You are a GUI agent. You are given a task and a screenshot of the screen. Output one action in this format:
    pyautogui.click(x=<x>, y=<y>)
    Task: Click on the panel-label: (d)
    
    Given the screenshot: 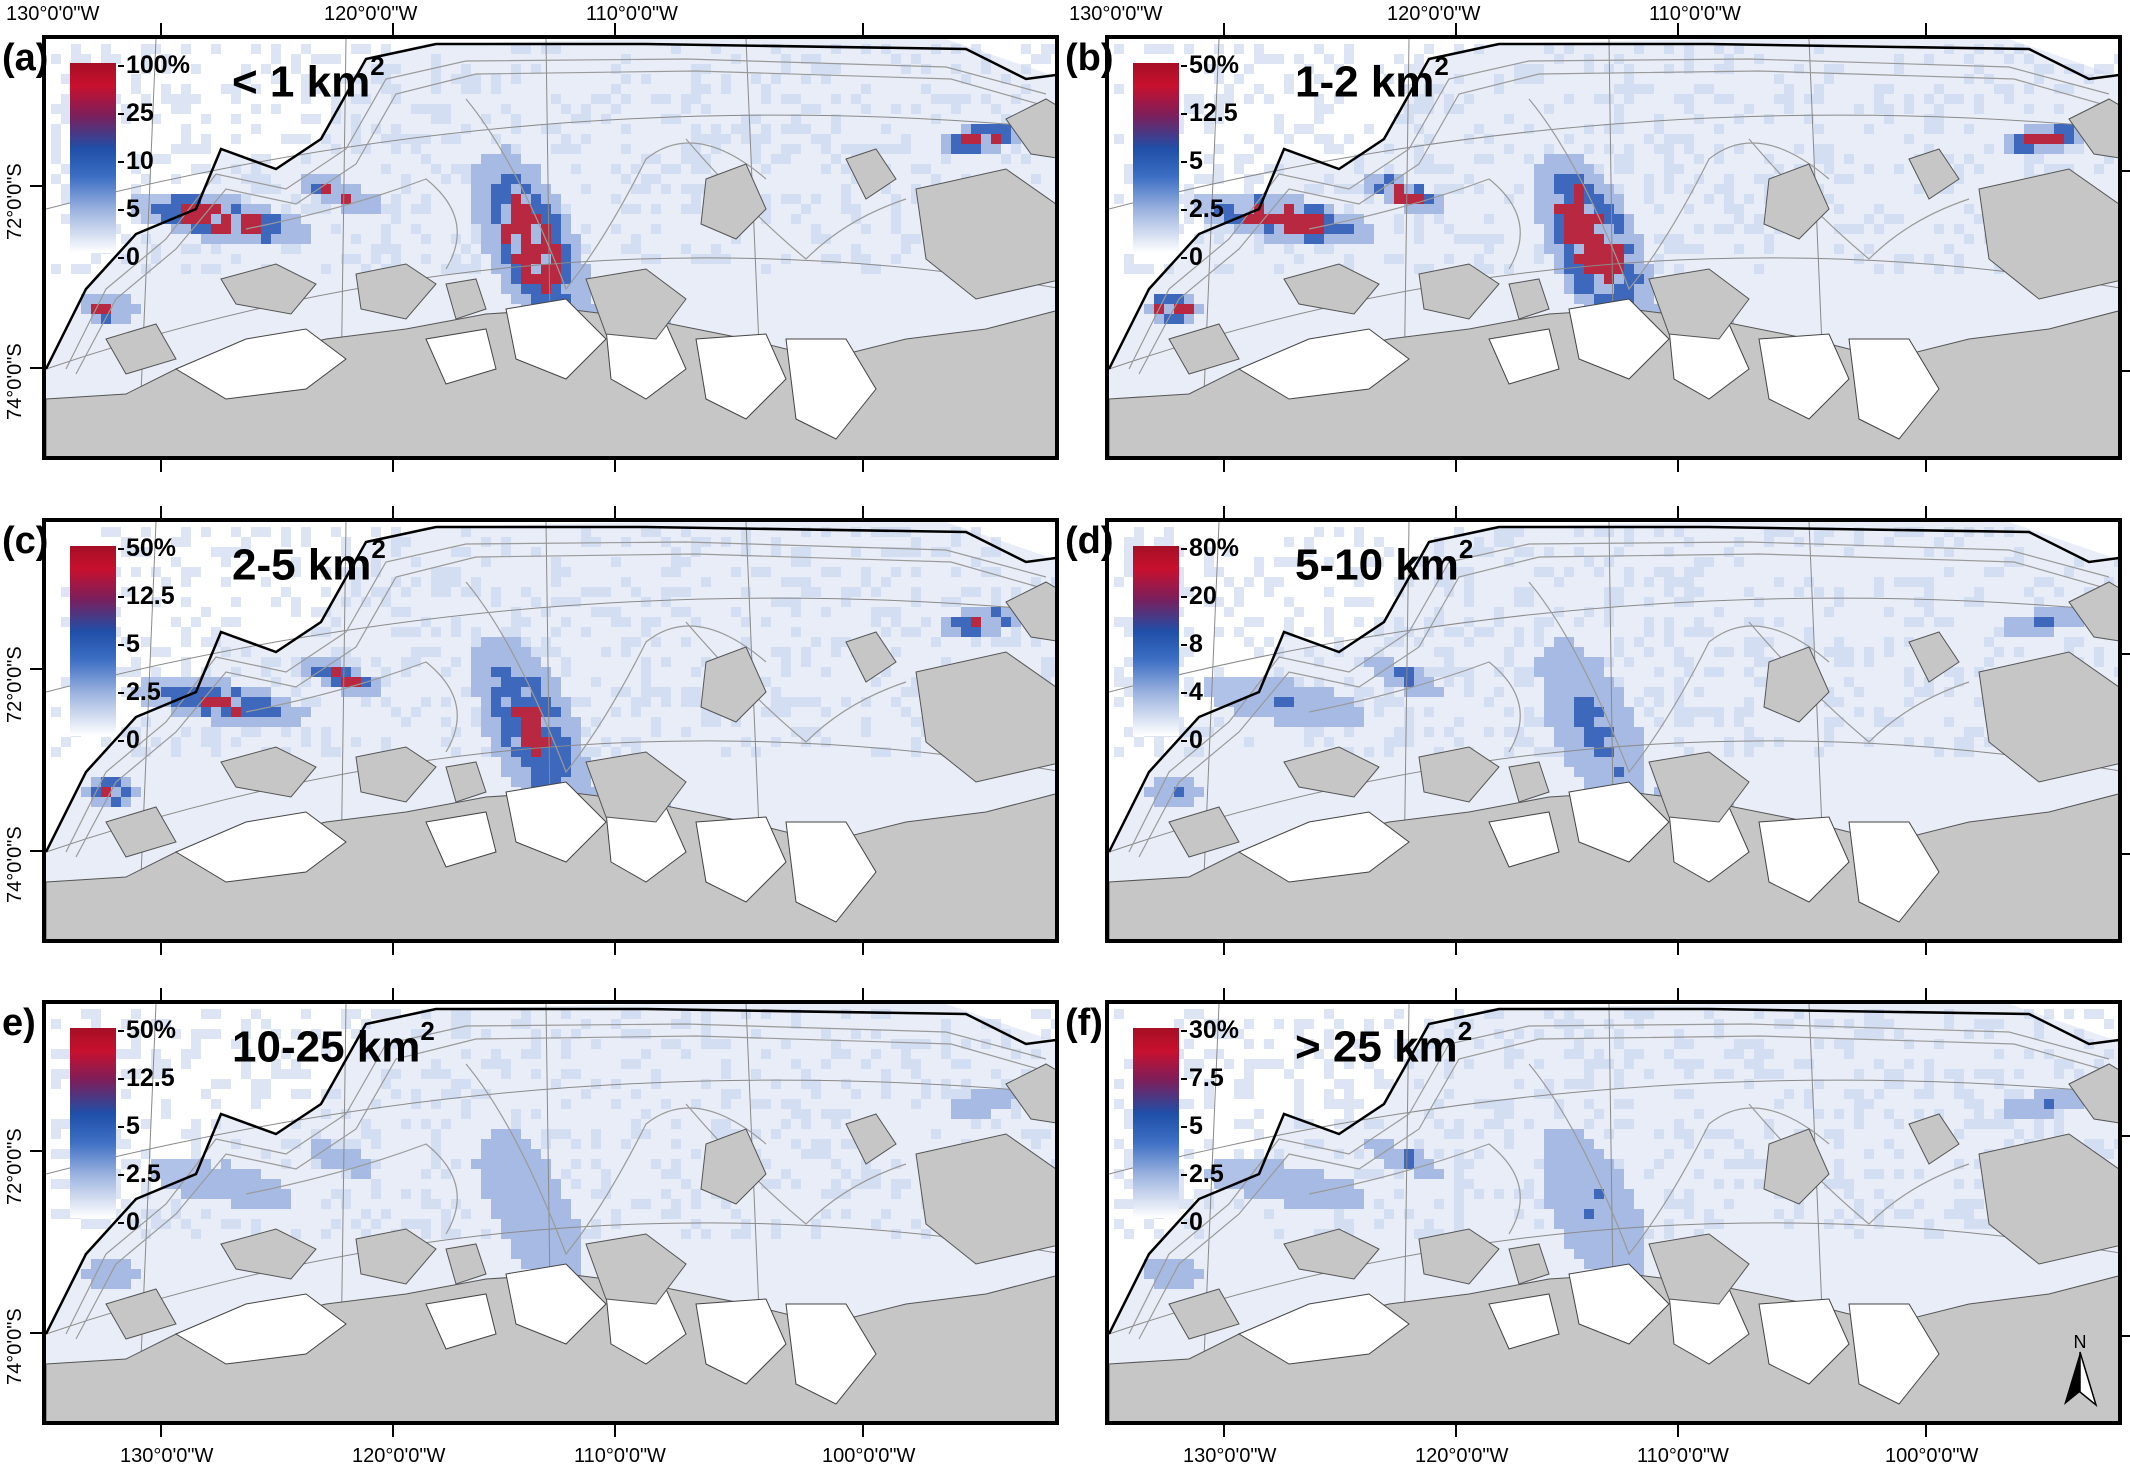 What is the action you would take?
    pyautogui.click(x=1089, y=541)
    